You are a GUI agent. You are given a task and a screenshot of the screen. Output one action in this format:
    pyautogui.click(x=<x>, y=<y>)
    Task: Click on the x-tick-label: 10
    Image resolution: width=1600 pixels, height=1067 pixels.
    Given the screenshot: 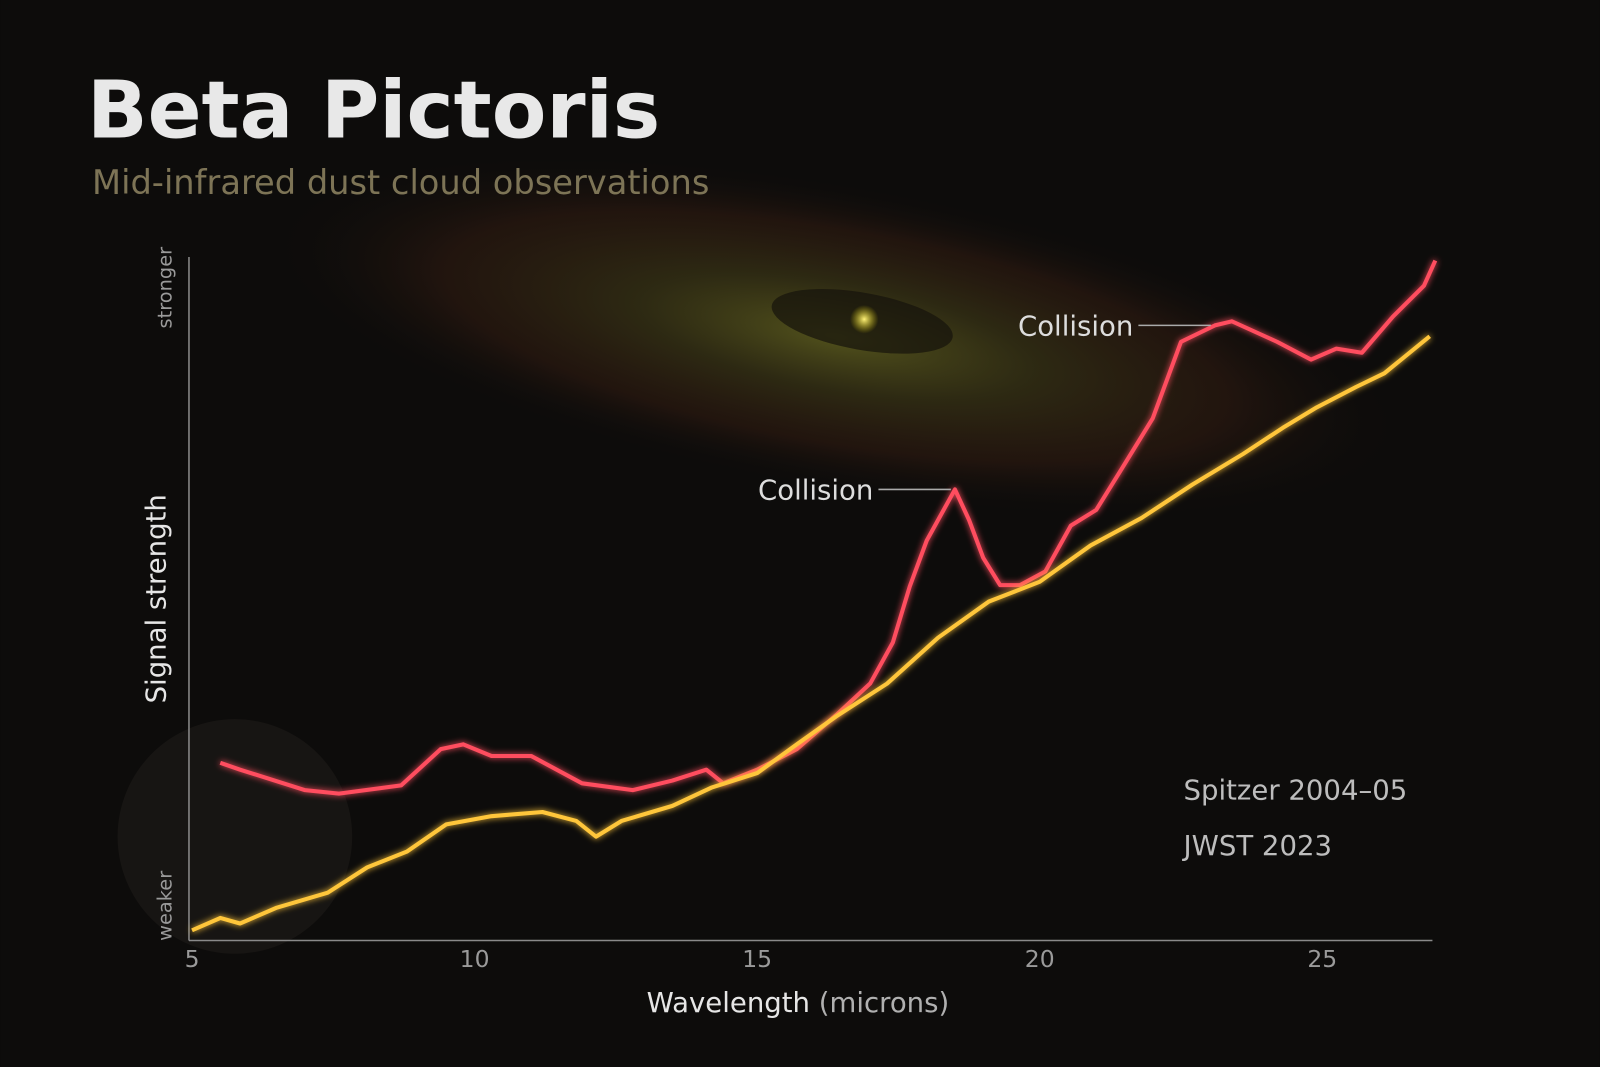 What is the action you would take?
    pyautogui.click(x=475, y=959)
    